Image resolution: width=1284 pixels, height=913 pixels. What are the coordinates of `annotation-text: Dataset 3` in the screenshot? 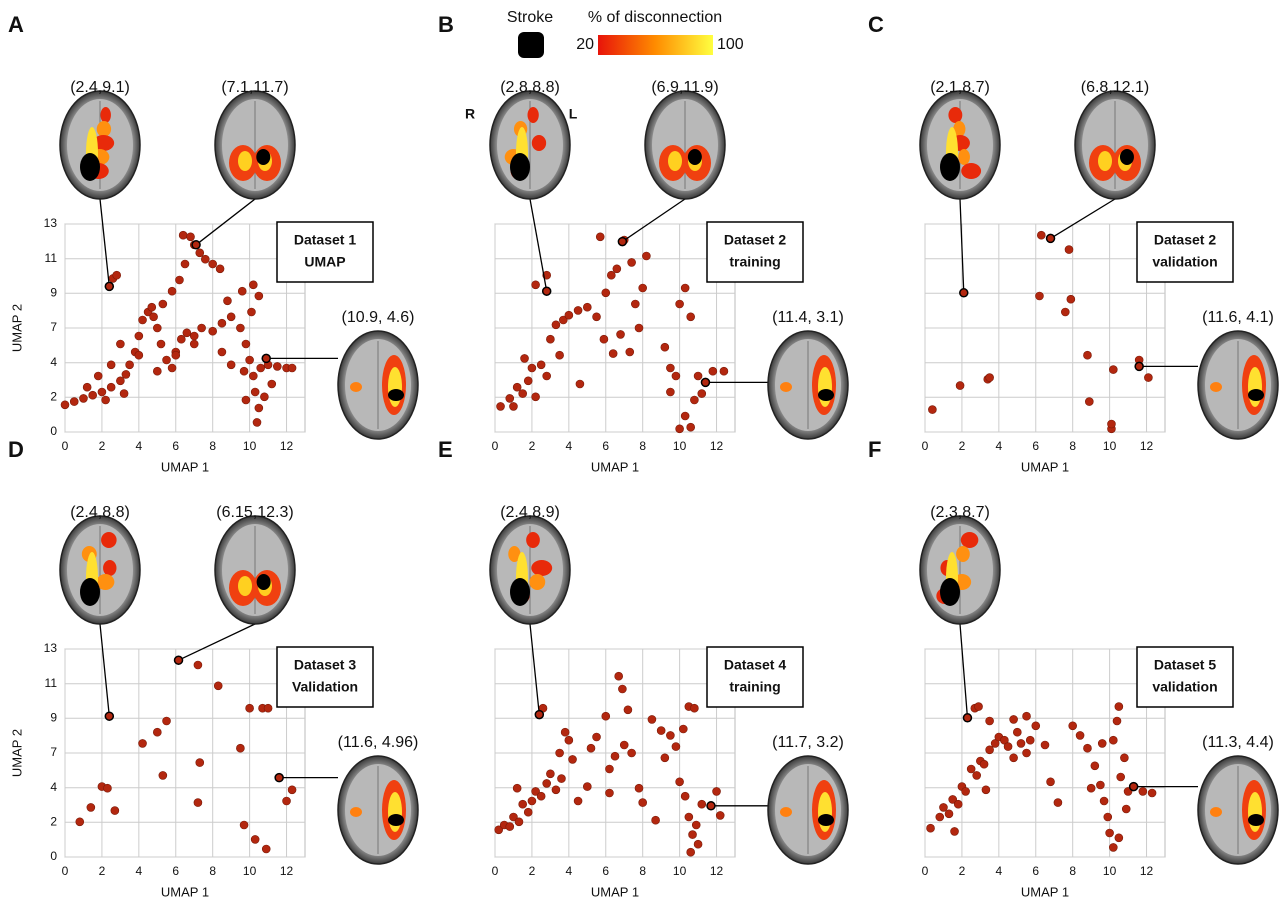 It's located at (325, 665).